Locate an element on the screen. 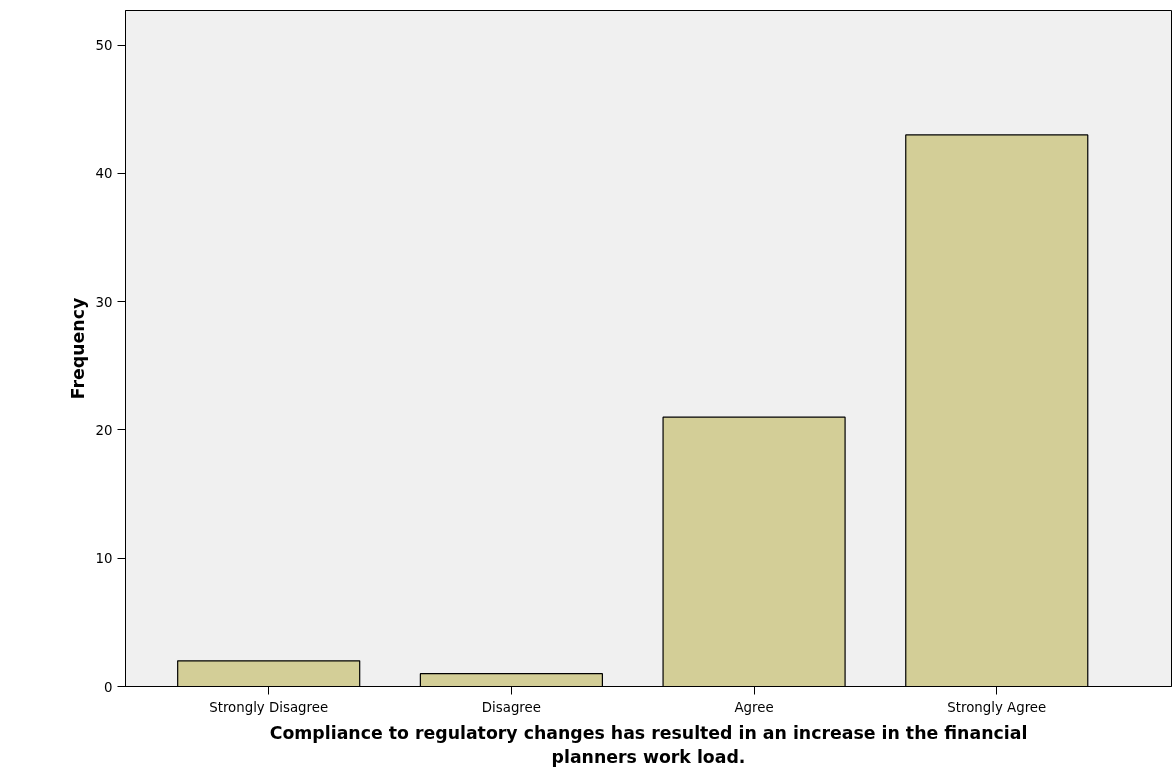  y-tick-label: 20 is located at coordinates (104, 430).